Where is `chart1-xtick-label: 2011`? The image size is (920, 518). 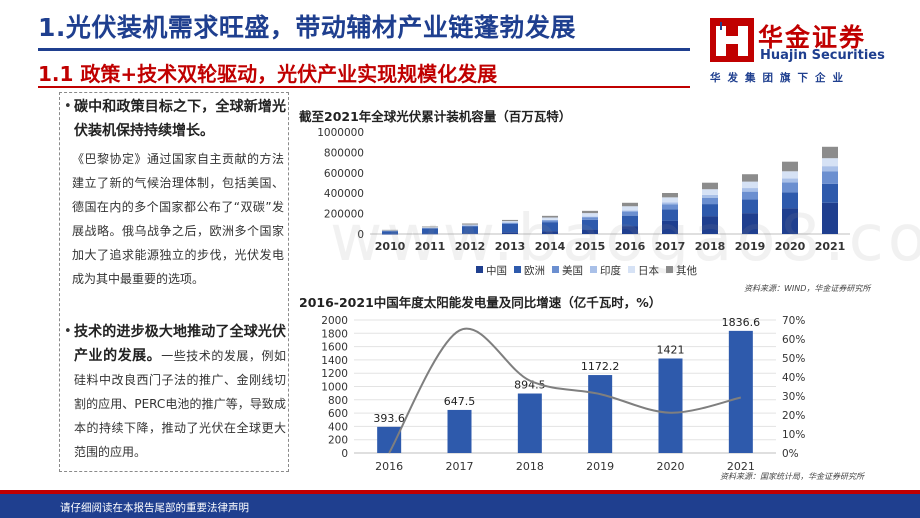 chart1-xtick-label: 2011 is located at coordinates (430, 246).